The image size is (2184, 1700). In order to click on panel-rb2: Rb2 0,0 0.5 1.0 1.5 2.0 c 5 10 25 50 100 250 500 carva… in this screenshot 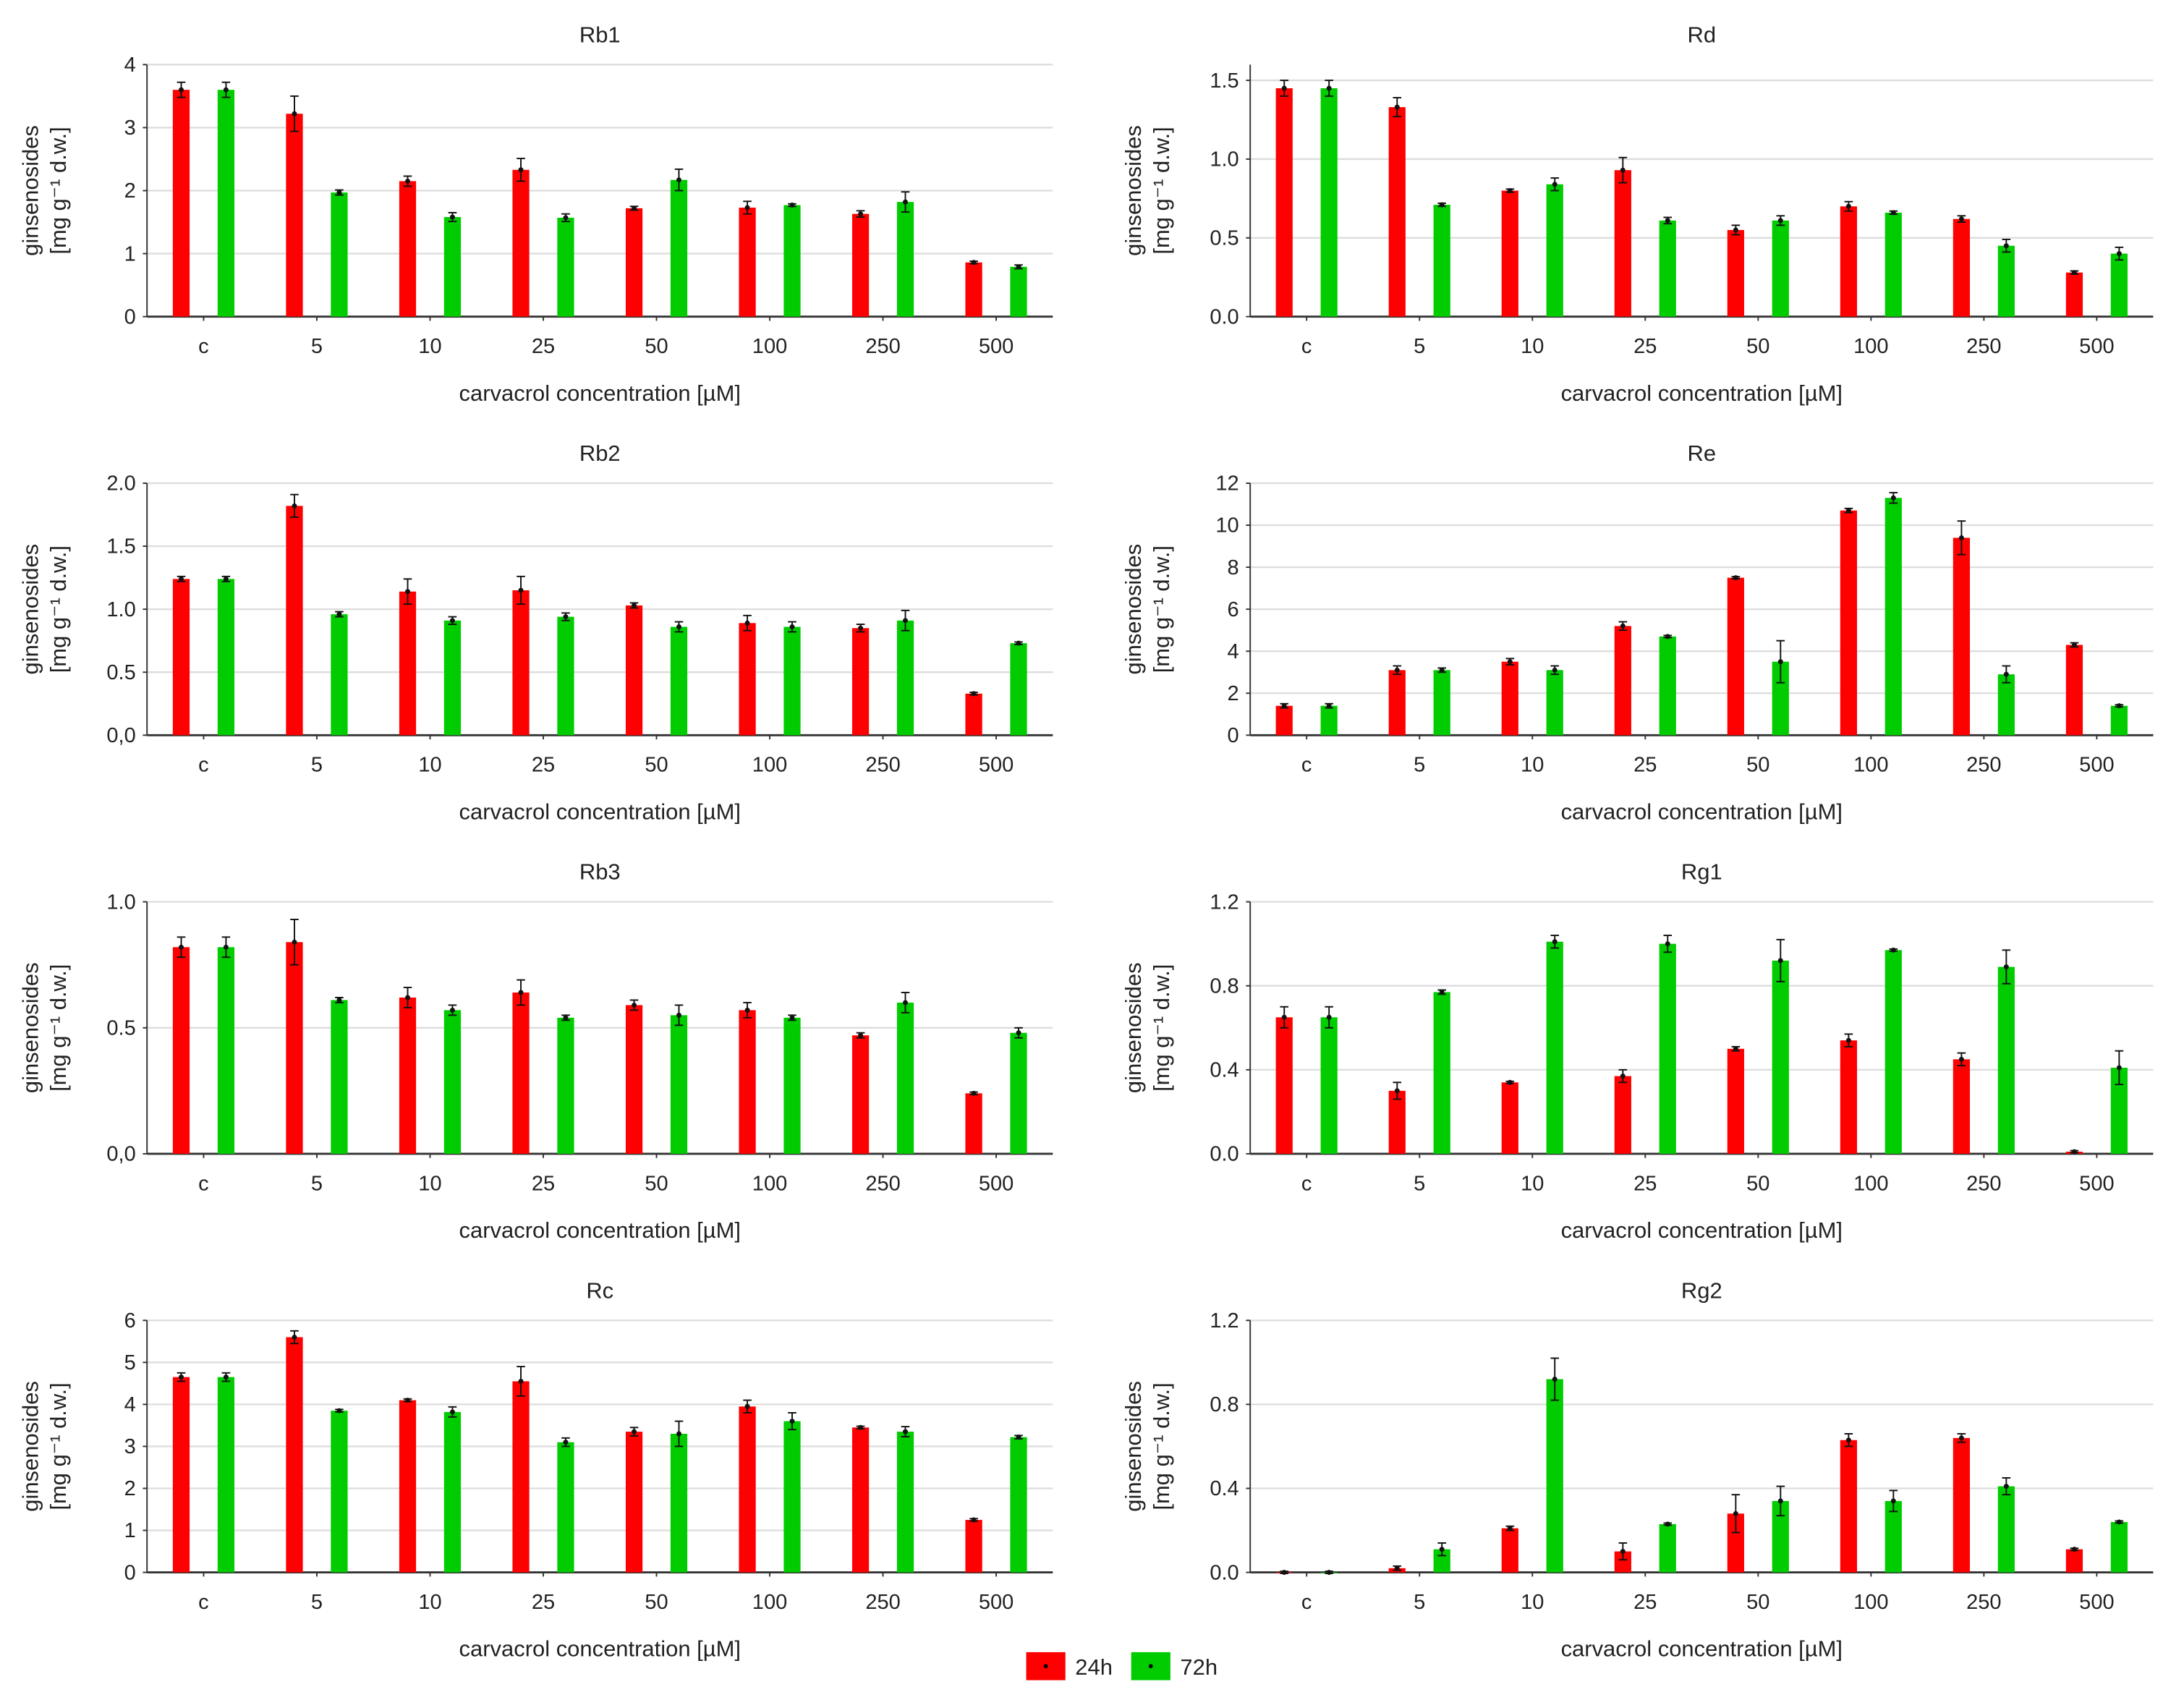, I will do `click(535, 633)`.